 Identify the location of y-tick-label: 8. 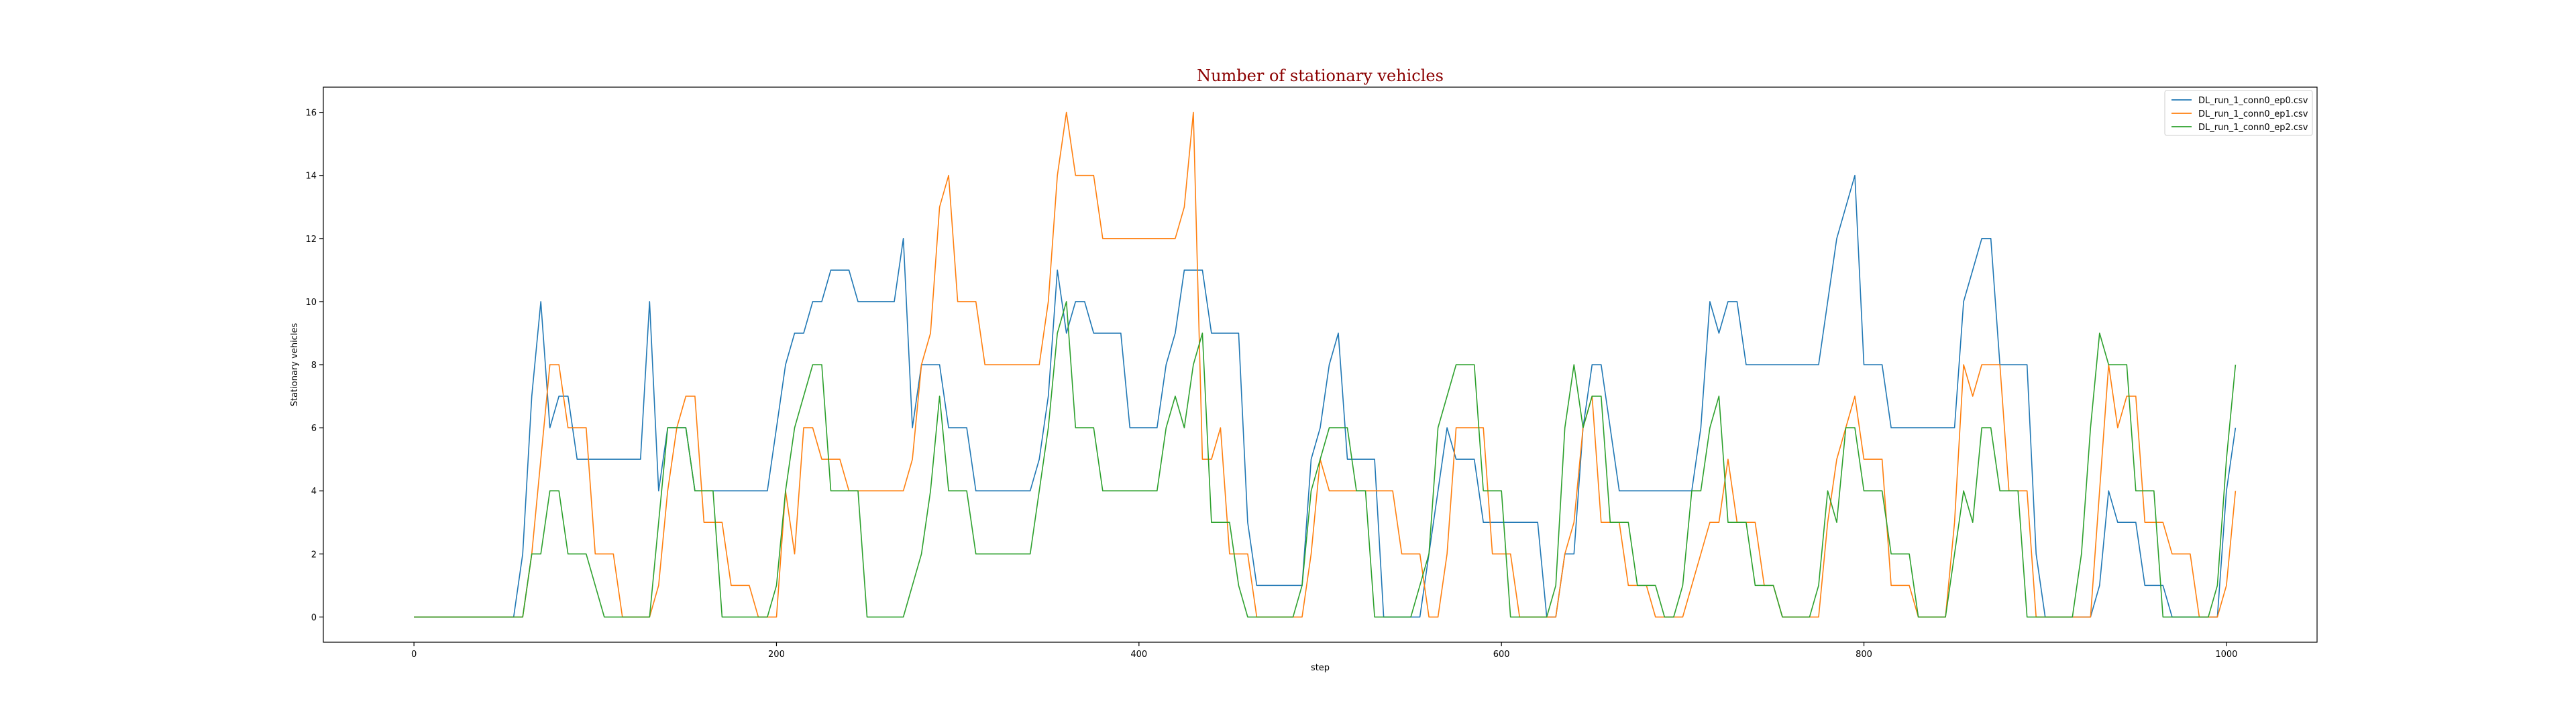
(314, 366).